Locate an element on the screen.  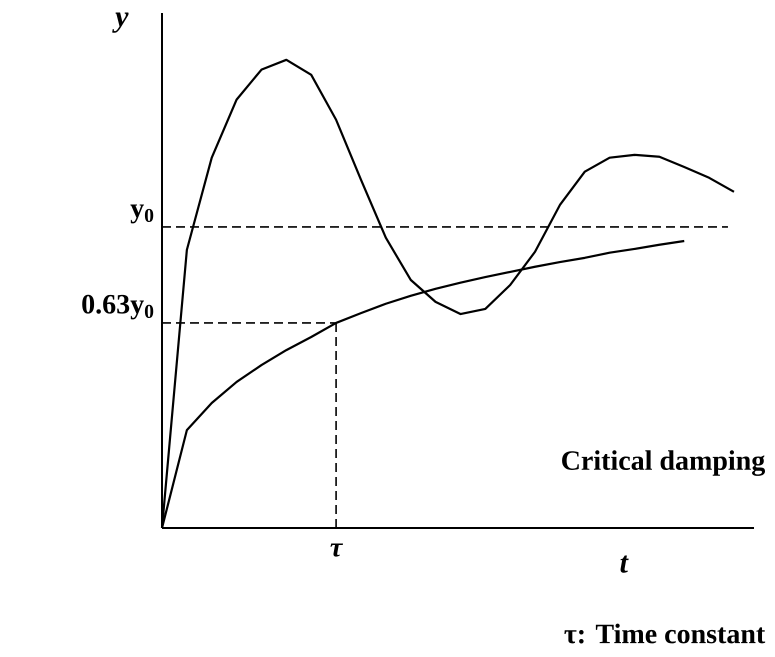
ref-line-label: 0.63y$_{0}$ is located at coordinates (118, 307).